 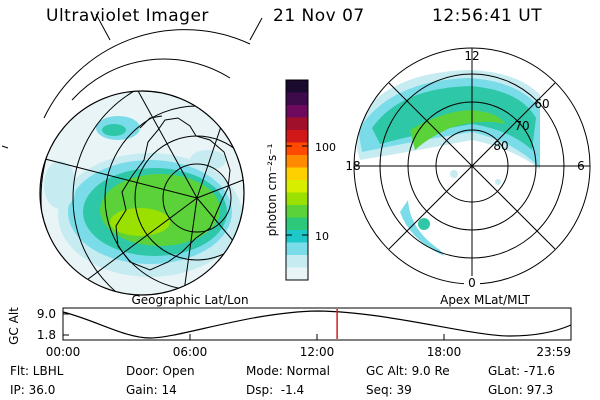 I want to click on mlat-label-60: 60, so click(x=541, y=104).